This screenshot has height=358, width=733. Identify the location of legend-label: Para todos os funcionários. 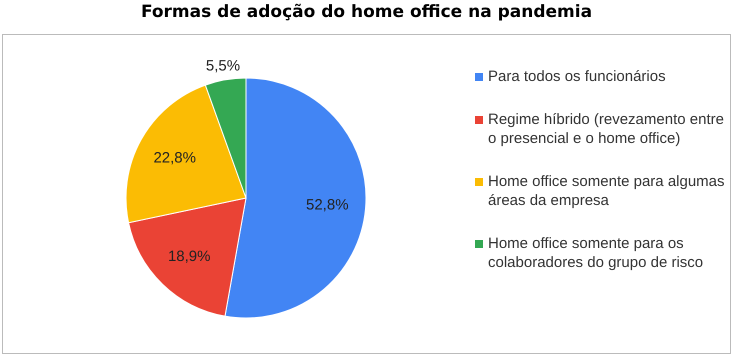
(577, 76).